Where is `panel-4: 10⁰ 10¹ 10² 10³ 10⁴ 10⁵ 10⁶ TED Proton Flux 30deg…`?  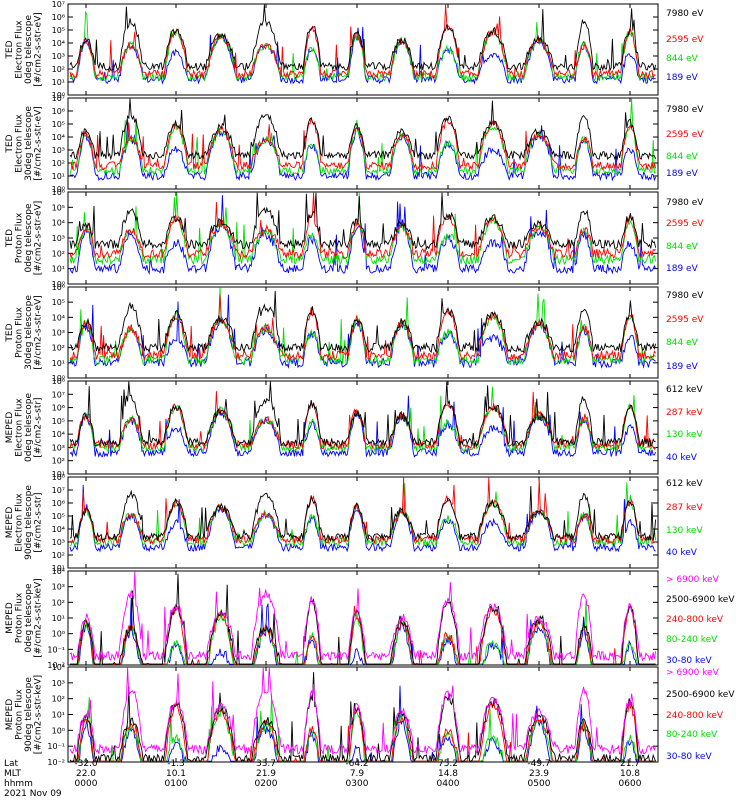
panel-4: 10⁰ 10¹ 10² 10³ 10⁴ 10⁵ 10⁶ TED Proton Flux 30deg… is located at coordinates (354, 333).